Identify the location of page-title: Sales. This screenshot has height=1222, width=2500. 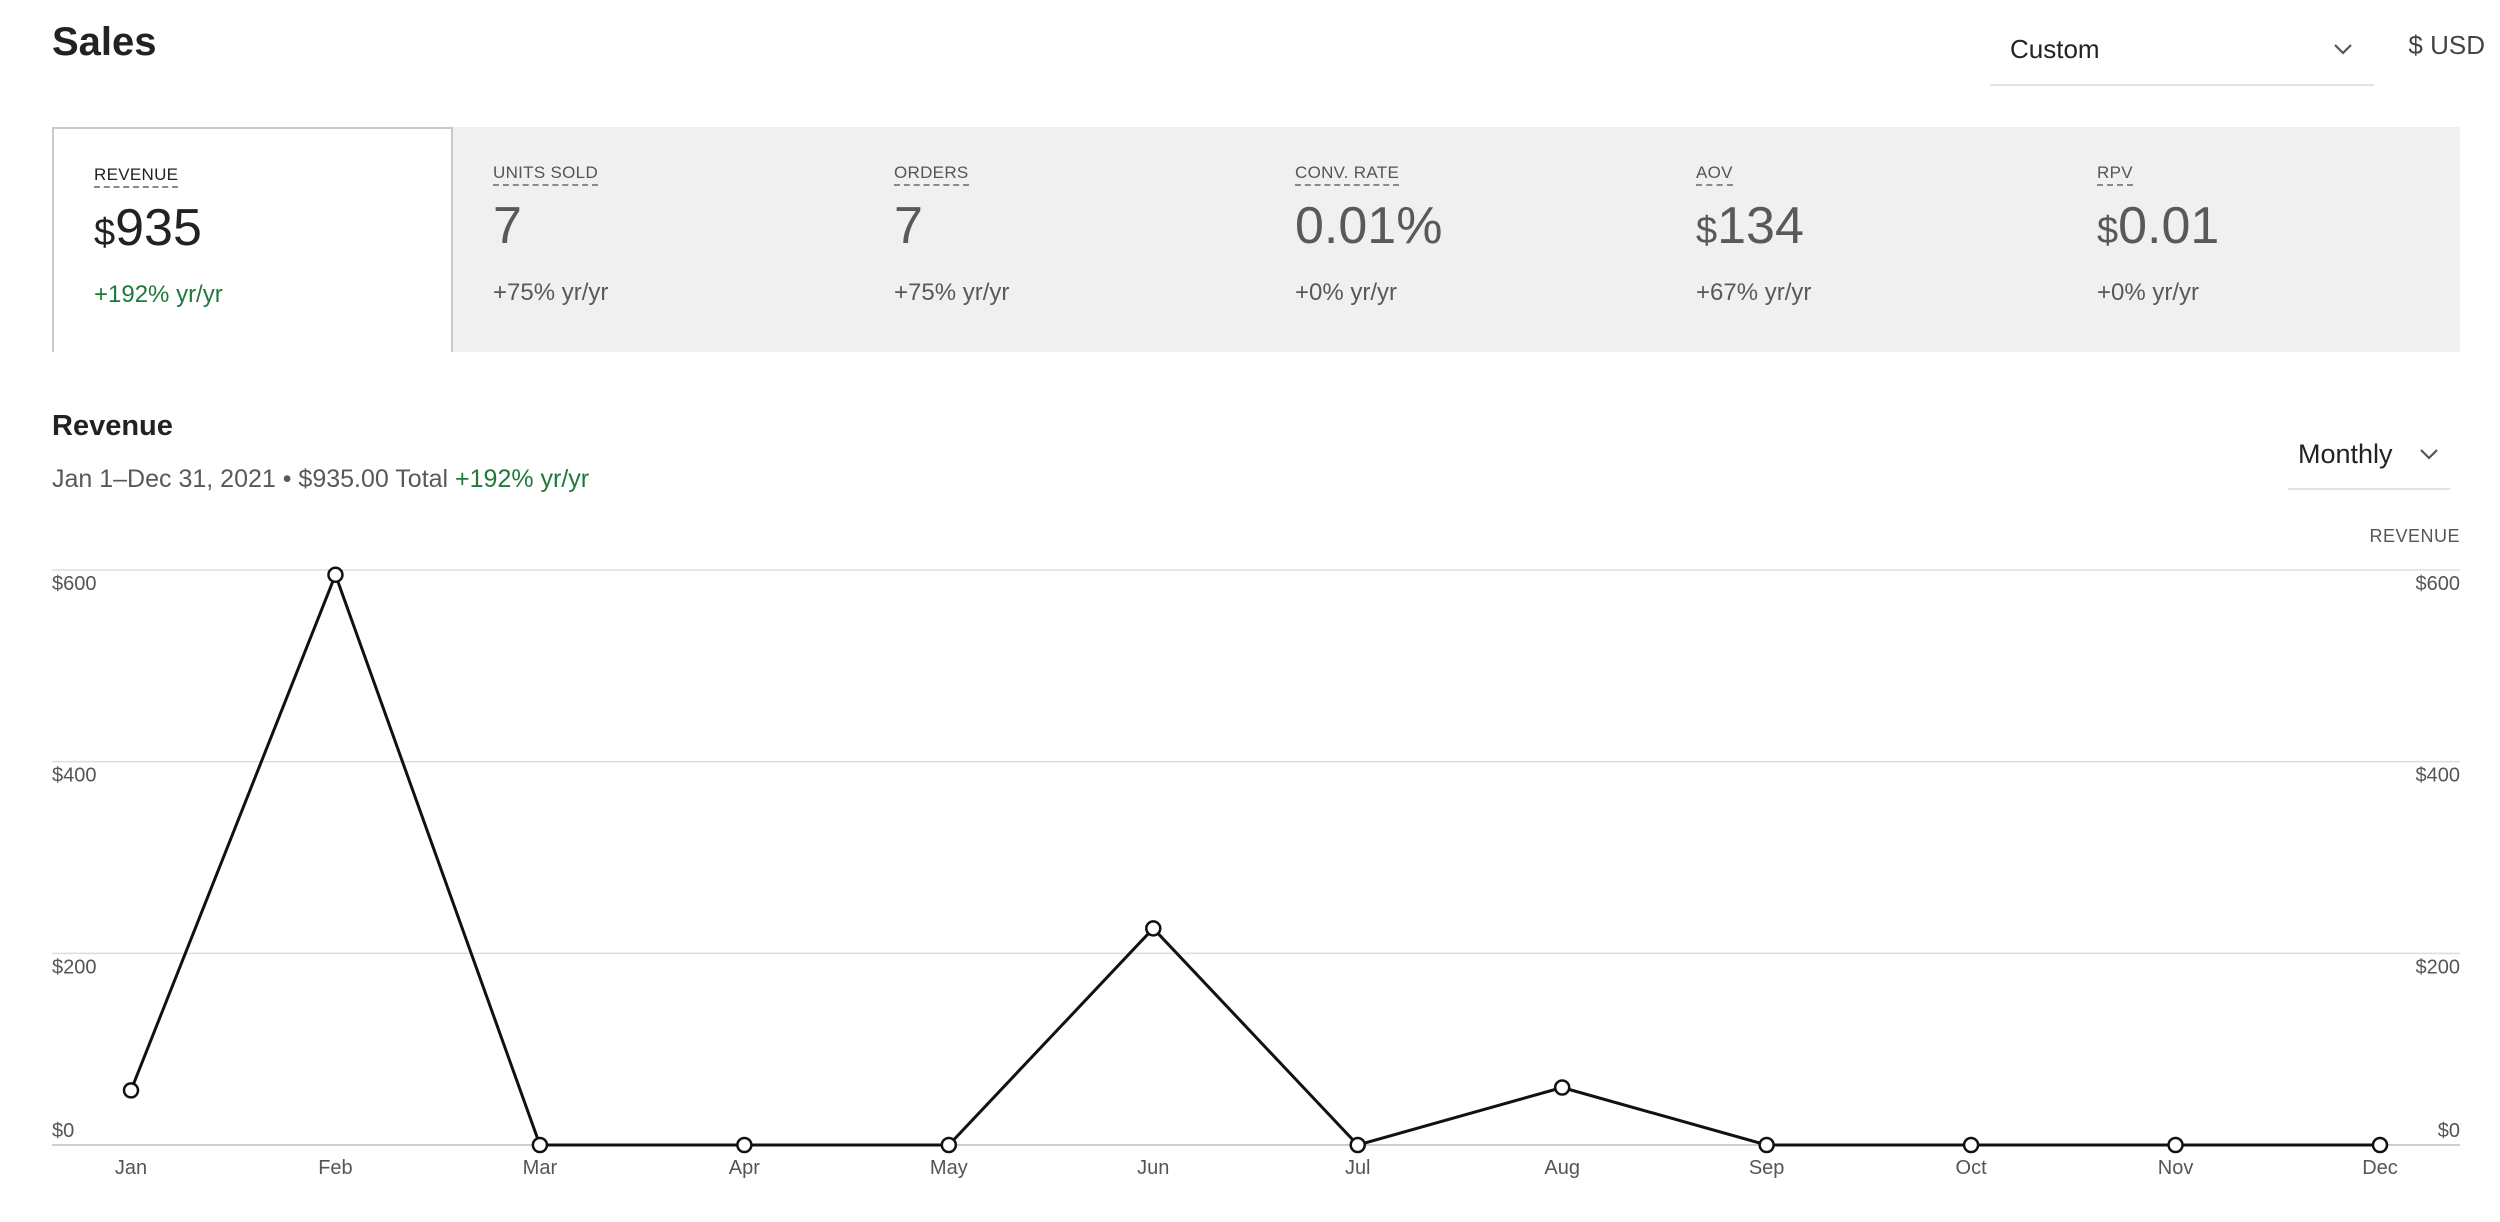
(104, 42).